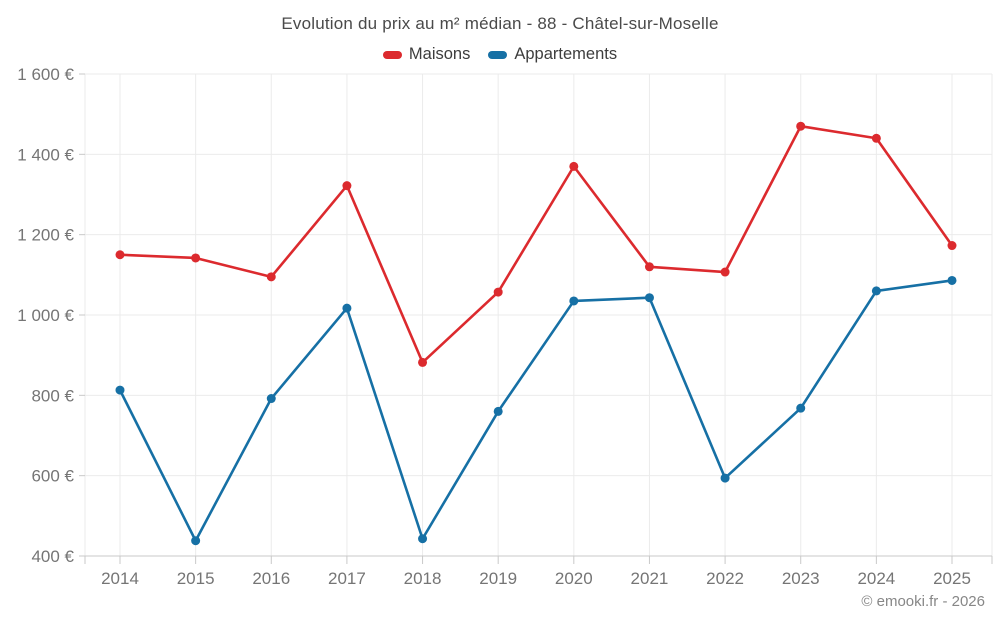 Image resolution: width=1000 pixels, height=625 pixels. What do you see at coordinates (952, 578) in the screenshot?
I see `x-axis-label: 2025` at bounding box center [952, 578].